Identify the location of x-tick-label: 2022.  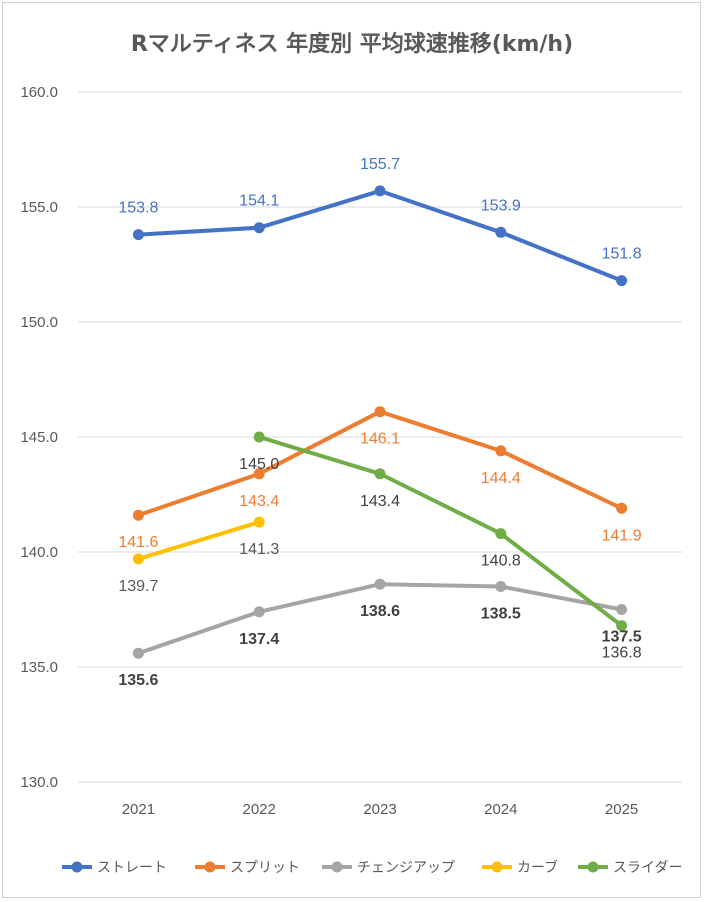
(259, 809).